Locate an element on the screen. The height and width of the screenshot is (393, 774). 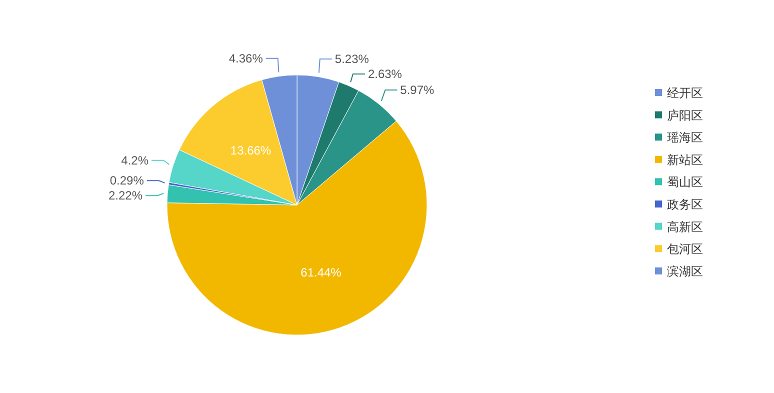
data-label: 5.23% is located at coordinates (352, 59).